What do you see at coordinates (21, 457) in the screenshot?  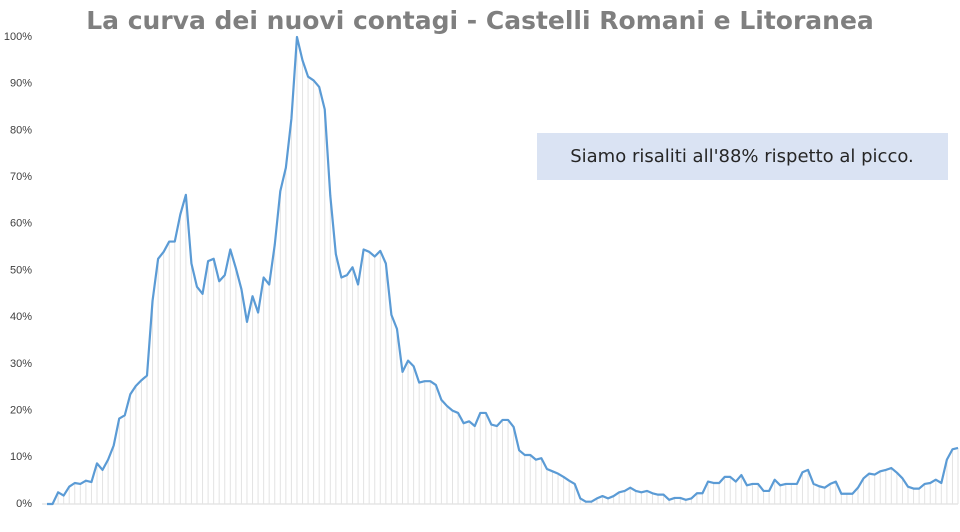 I see `y-tick-label: 10%` at bounding box center [21, 457].